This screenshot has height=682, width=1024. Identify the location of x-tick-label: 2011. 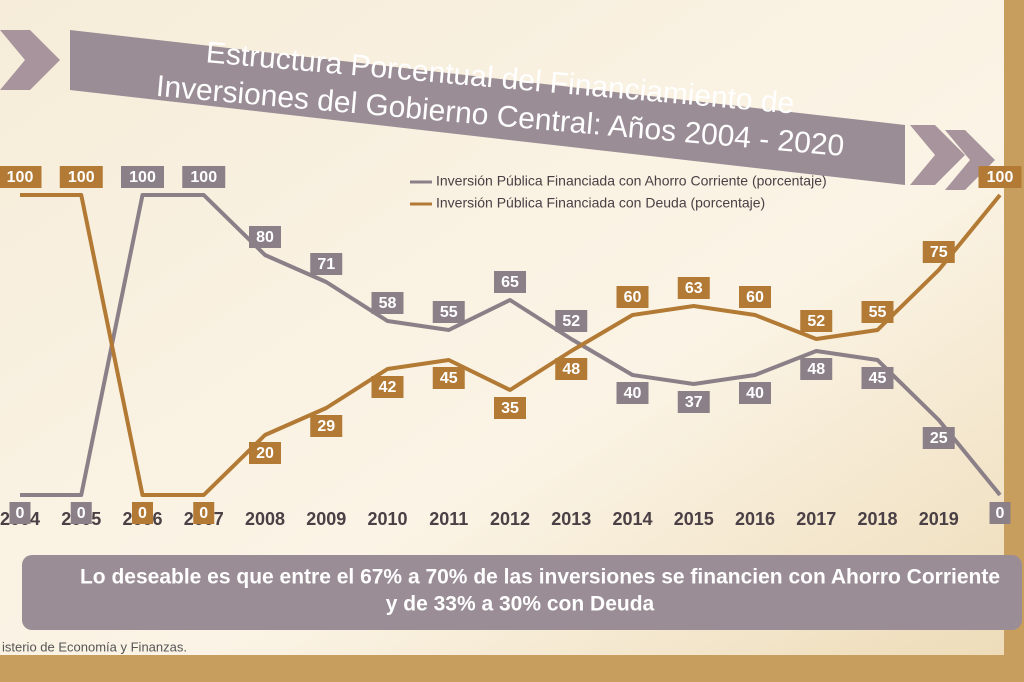
(448, 519).